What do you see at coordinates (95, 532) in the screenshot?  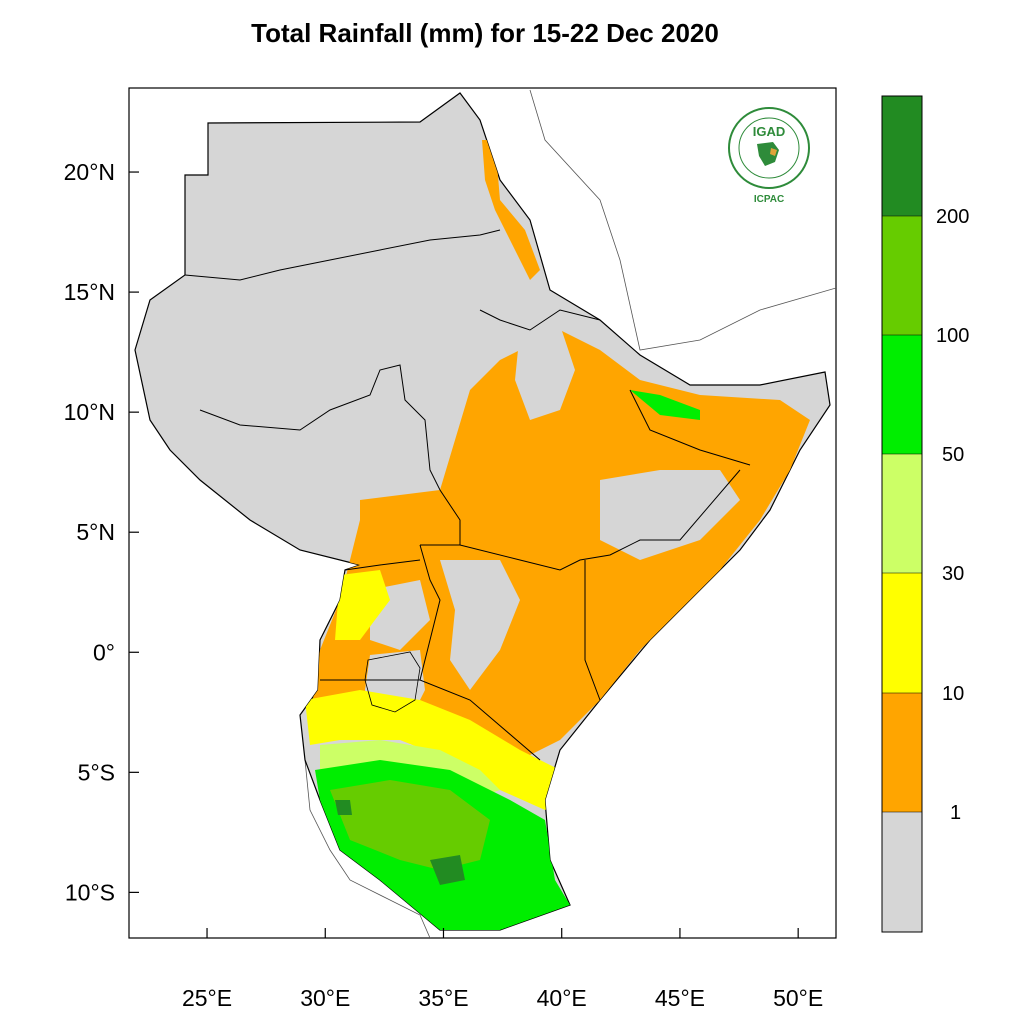 I see `y-tick-label: 5°N` at bounding box center [95, 532].